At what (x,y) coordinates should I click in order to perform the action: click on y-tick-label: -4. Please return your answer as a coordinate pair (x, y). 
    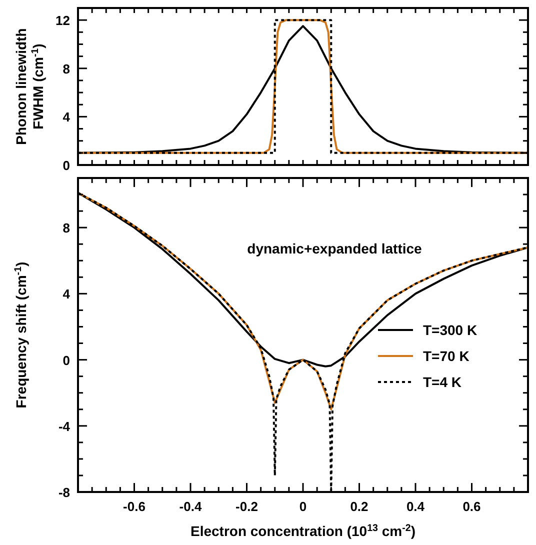
    Looking at the image, I should click on (64, 426).